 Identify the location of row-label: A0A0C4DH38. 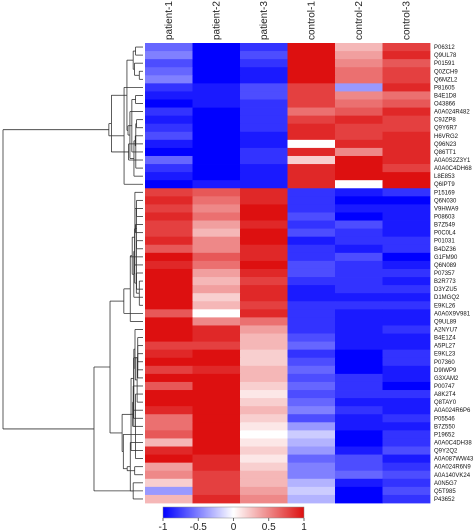
(453, 443).